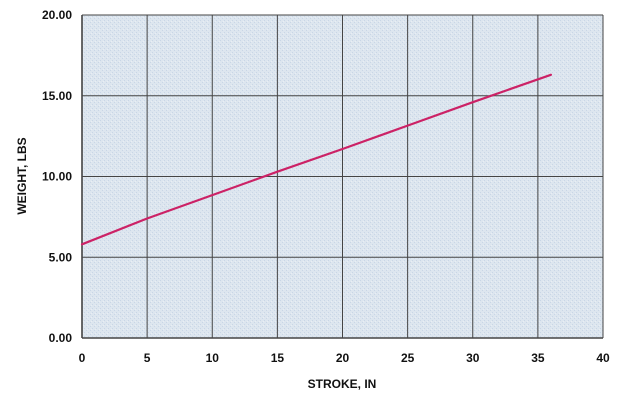 This screenshot has height=398, width=623. What do you see at coordinates (147, 358) in the screenshot?
I see `x-tick-label: 5` at bounding box center [147, 358].